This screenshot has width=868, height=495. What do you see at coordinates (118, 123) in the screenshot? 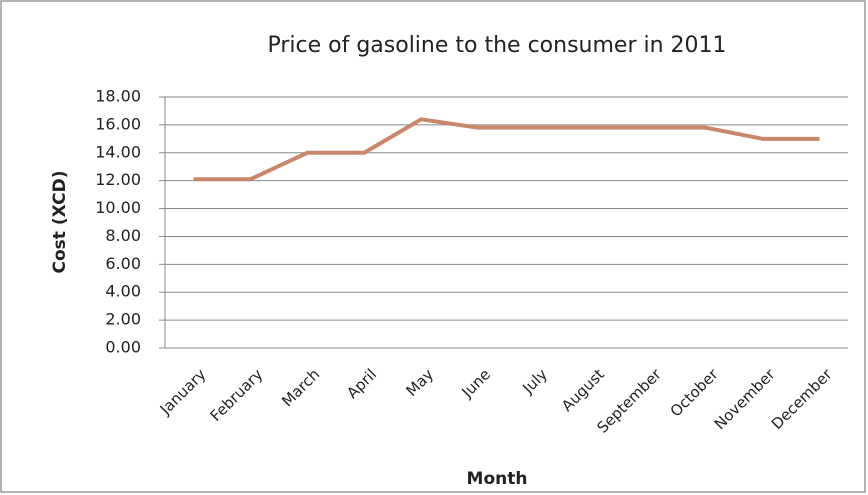
I see `y-tick-label: 16.00` at bounding box center [118, 123].